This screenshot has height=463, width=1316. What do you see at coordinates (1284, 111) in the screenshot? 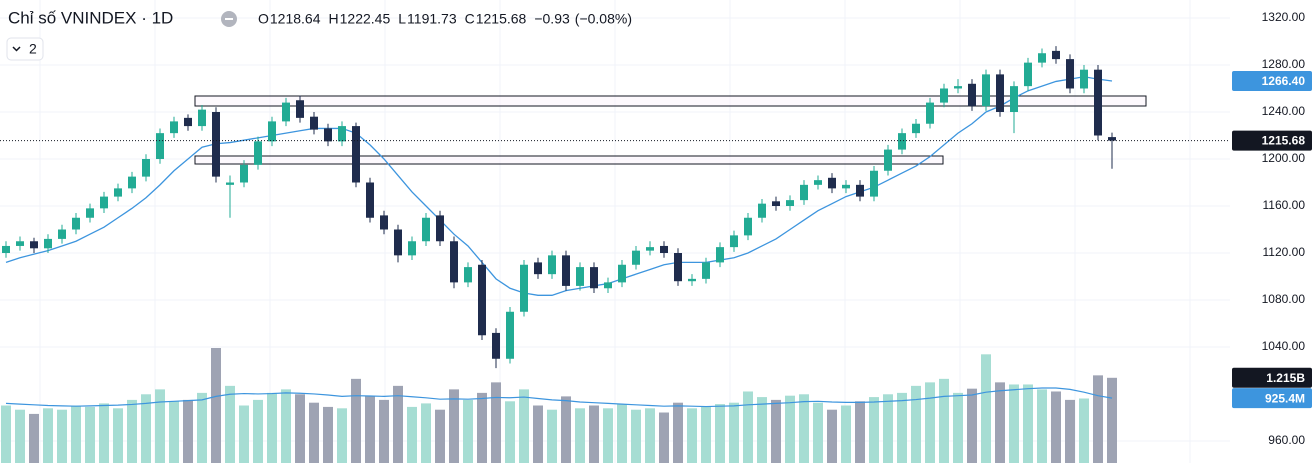
I see `y-tick-label: 1240.00` at bounding box center [1284, 111].